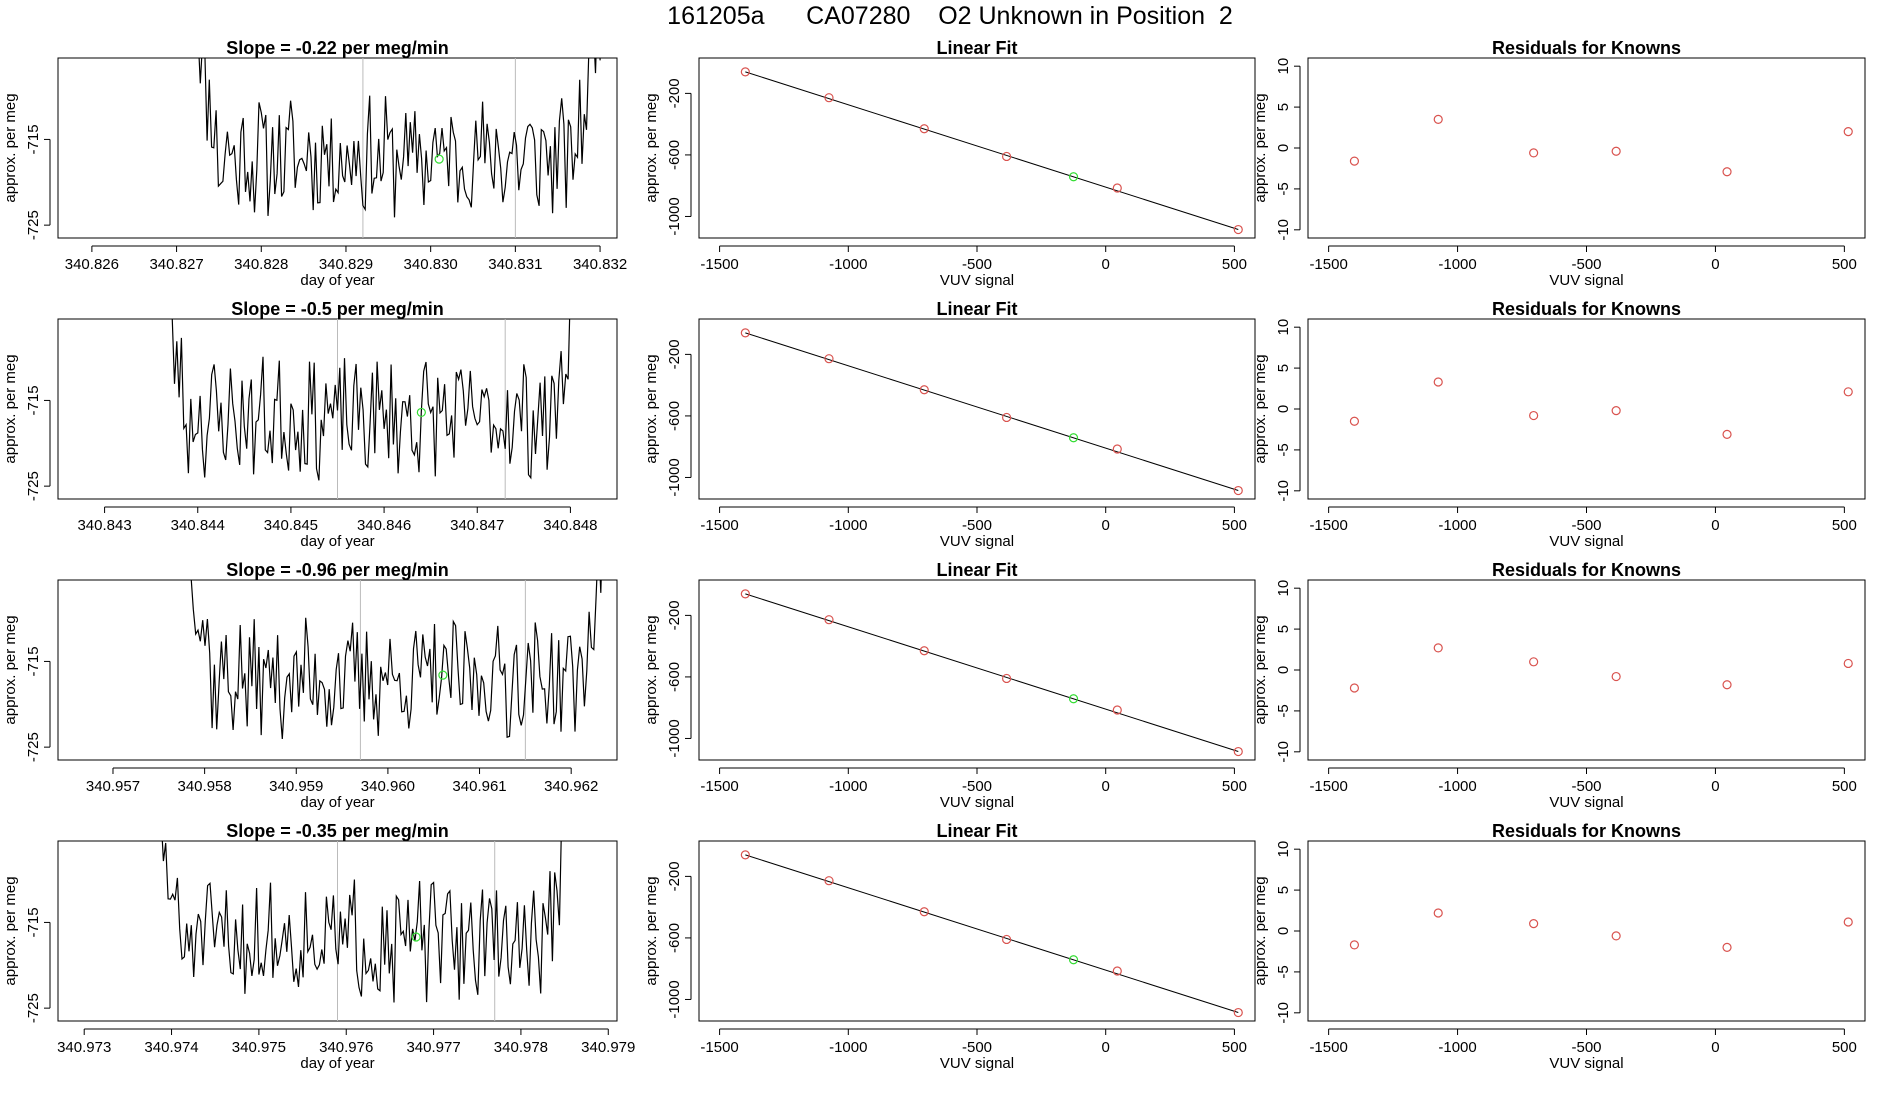 The image size is (1900, 1100). I want to click on panel-title: Slope = -0.22 per meg/min, so click(337, 48).